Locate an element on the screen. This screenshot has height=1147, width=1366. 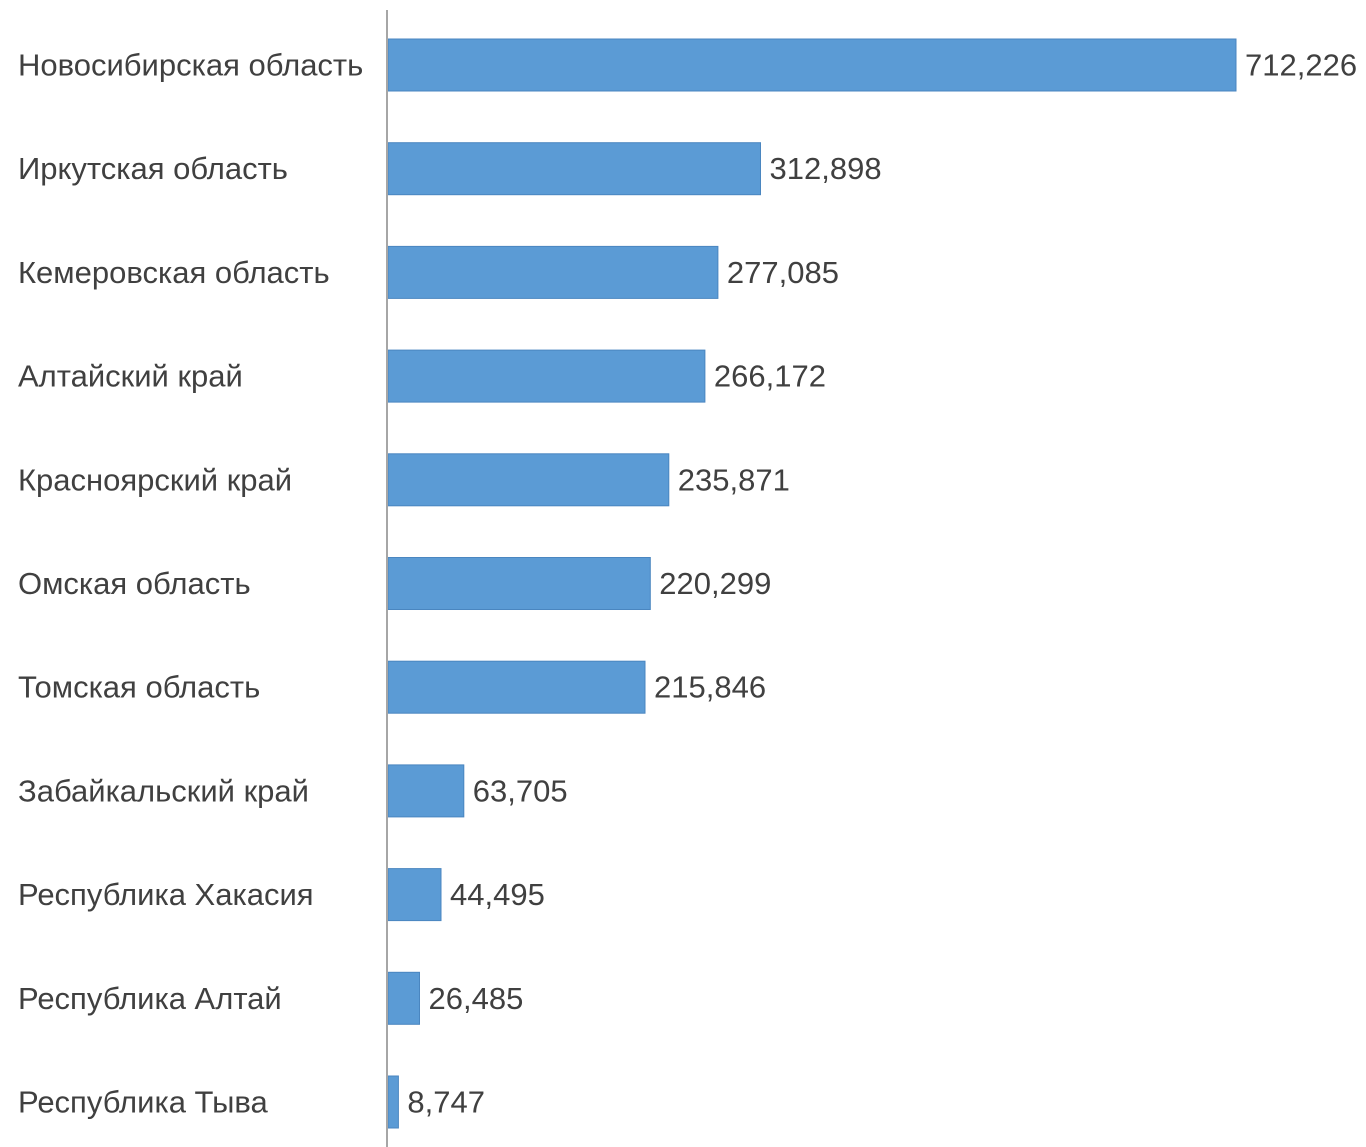
value-label-7: 63,705 is located at coordinates (520, 790).